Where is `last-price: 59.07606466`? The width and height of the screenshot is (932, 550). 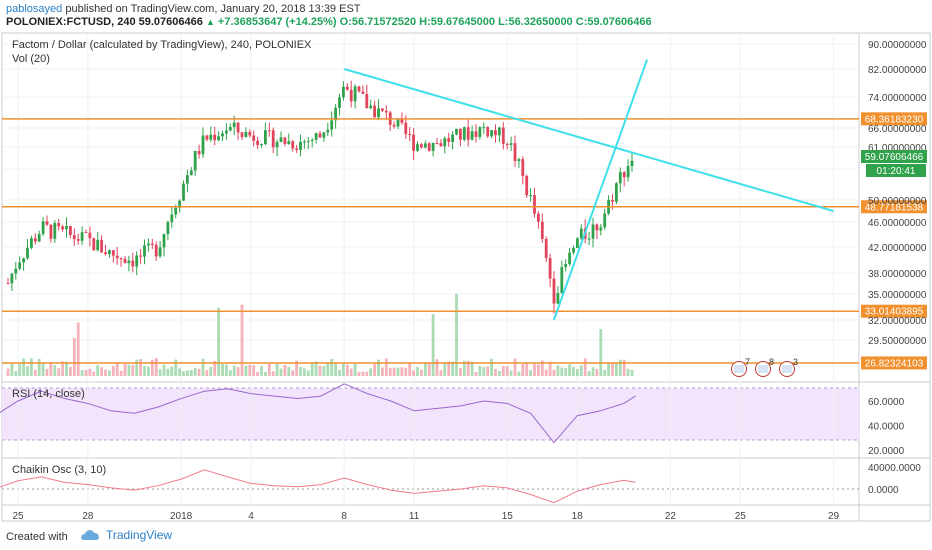 last-price: 59.07606466 is located at coordinates (170, 22).